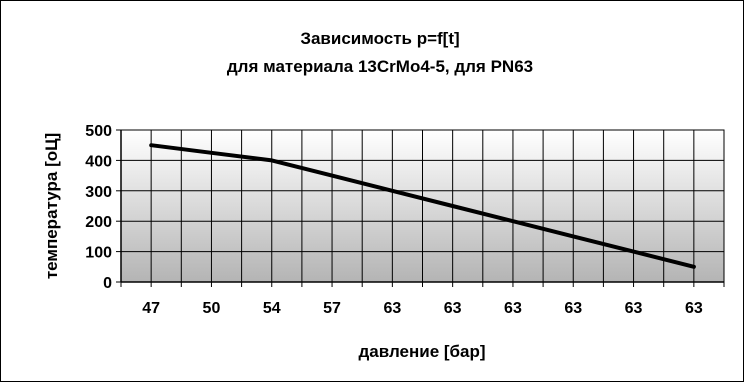  What do you see at coordinates (98, 253) in the screenshot?
I see `y-tick-label: 100` at bounding box center [98, 253].